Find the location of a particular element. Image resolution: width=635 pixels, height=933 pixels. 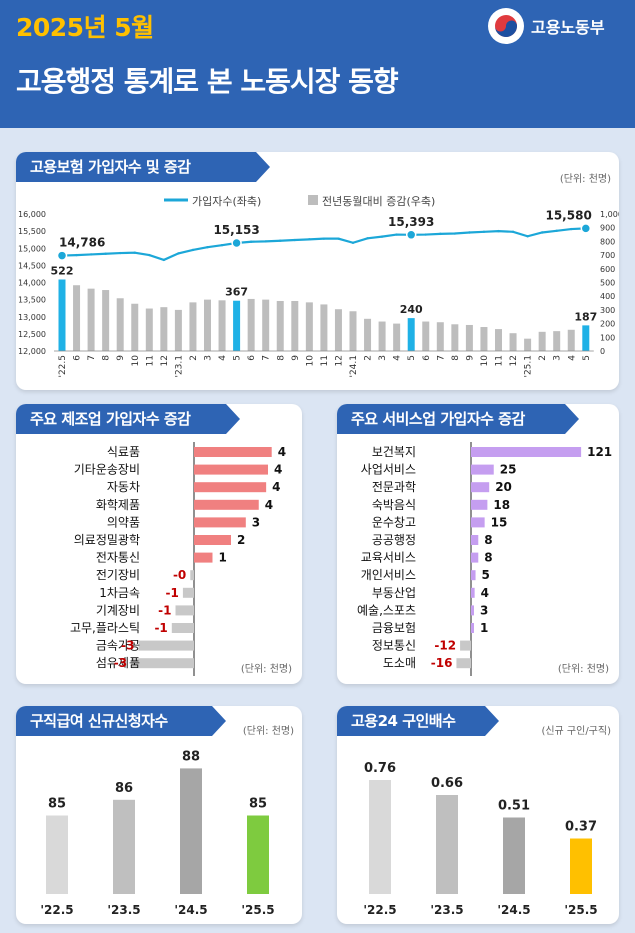

insurance-unit: (단위: 천명) is located at coordinates (585, 179).